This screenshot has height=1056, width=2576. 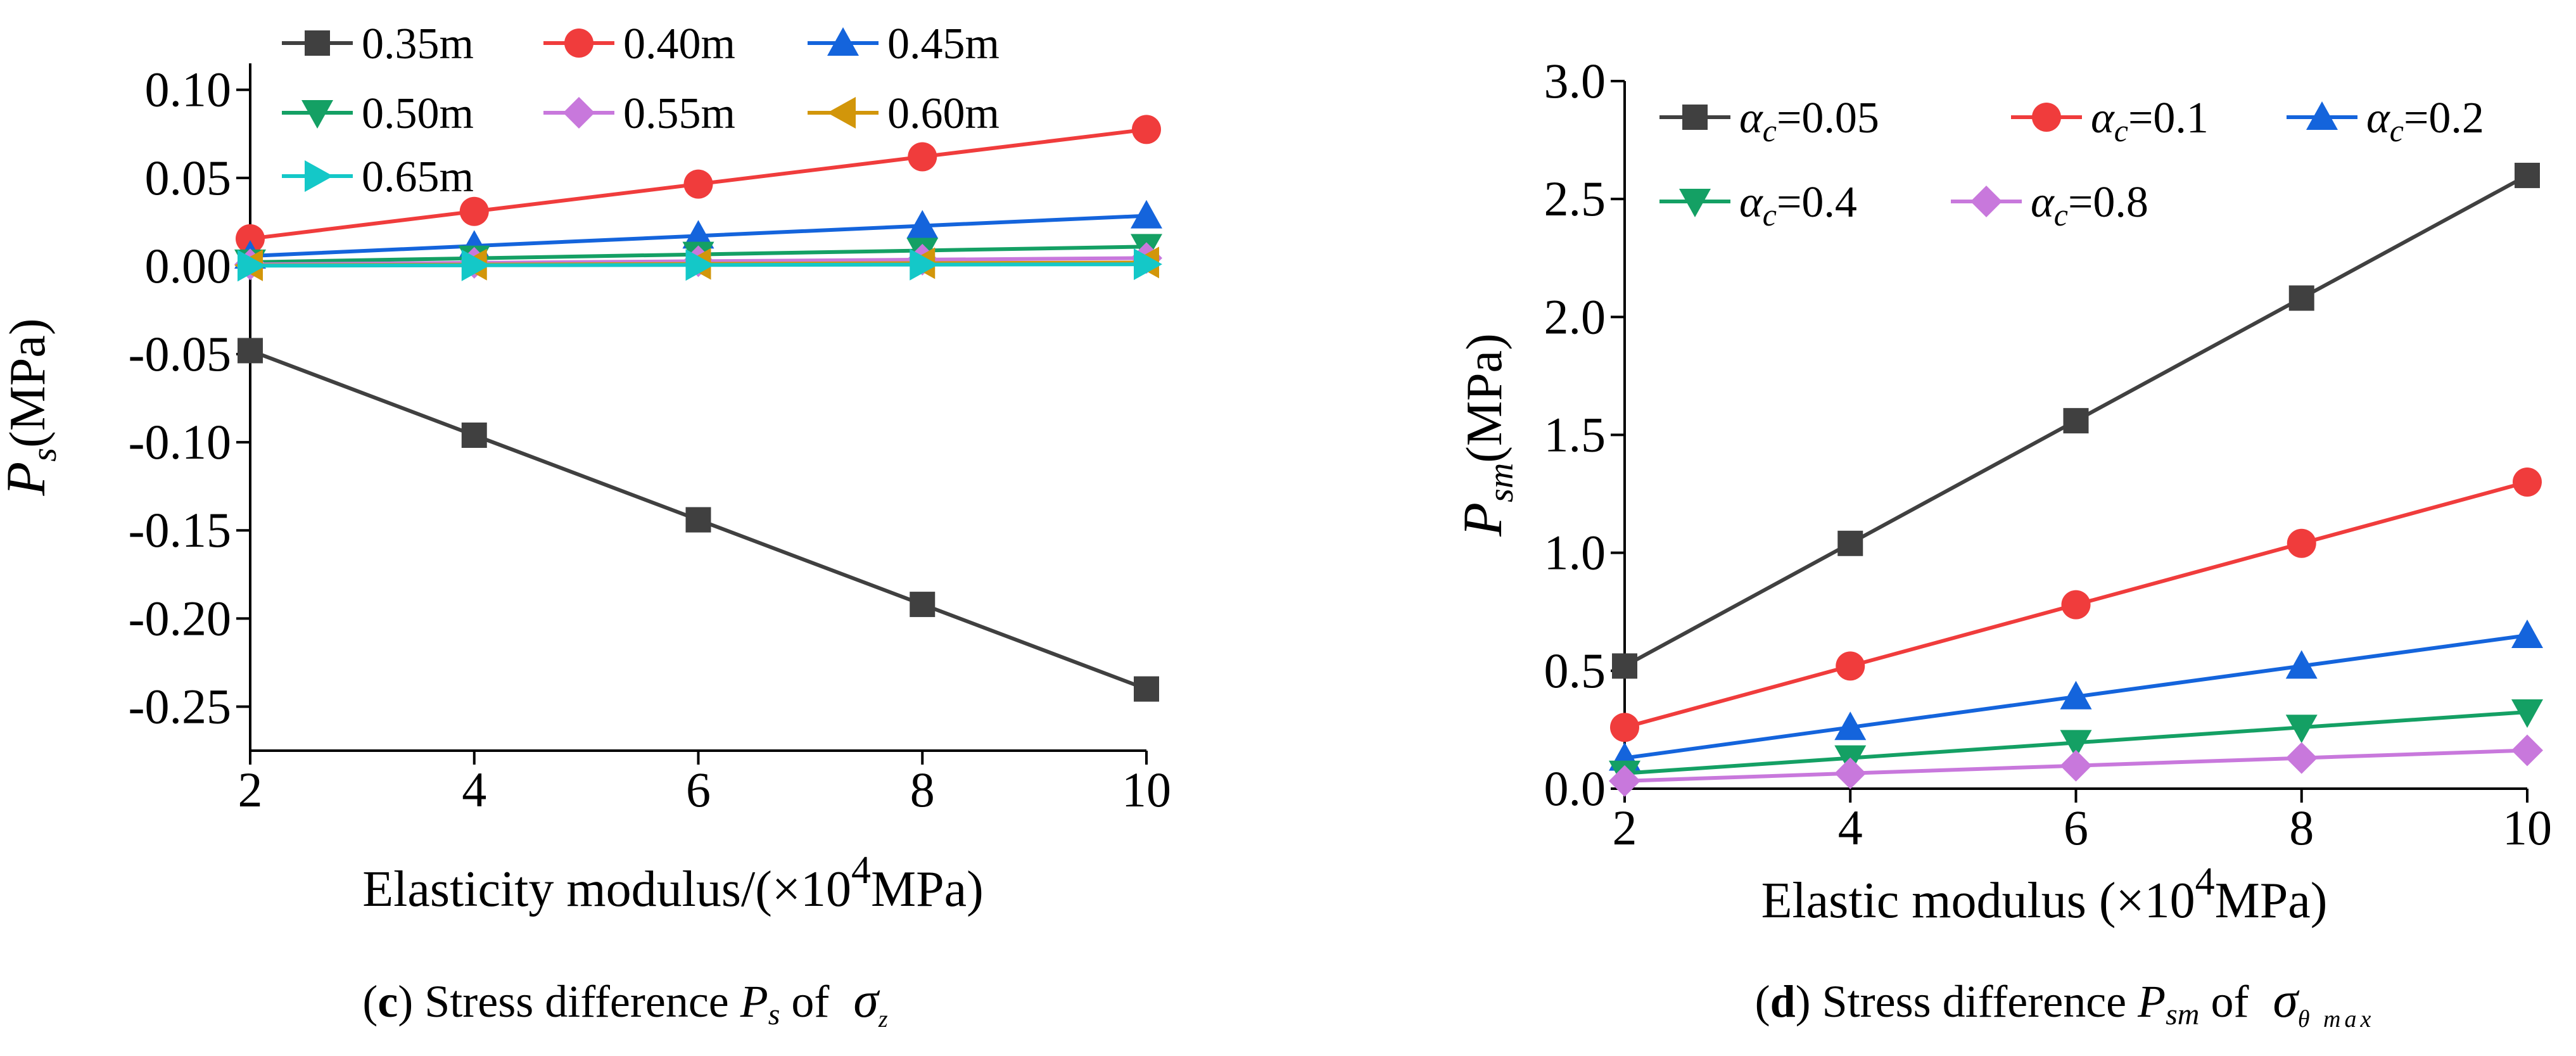 What do you see at coordinates (1575, 316) in the screenshot?
I see `y-tick-label: 2.0` at bounding box center [1575, 316].